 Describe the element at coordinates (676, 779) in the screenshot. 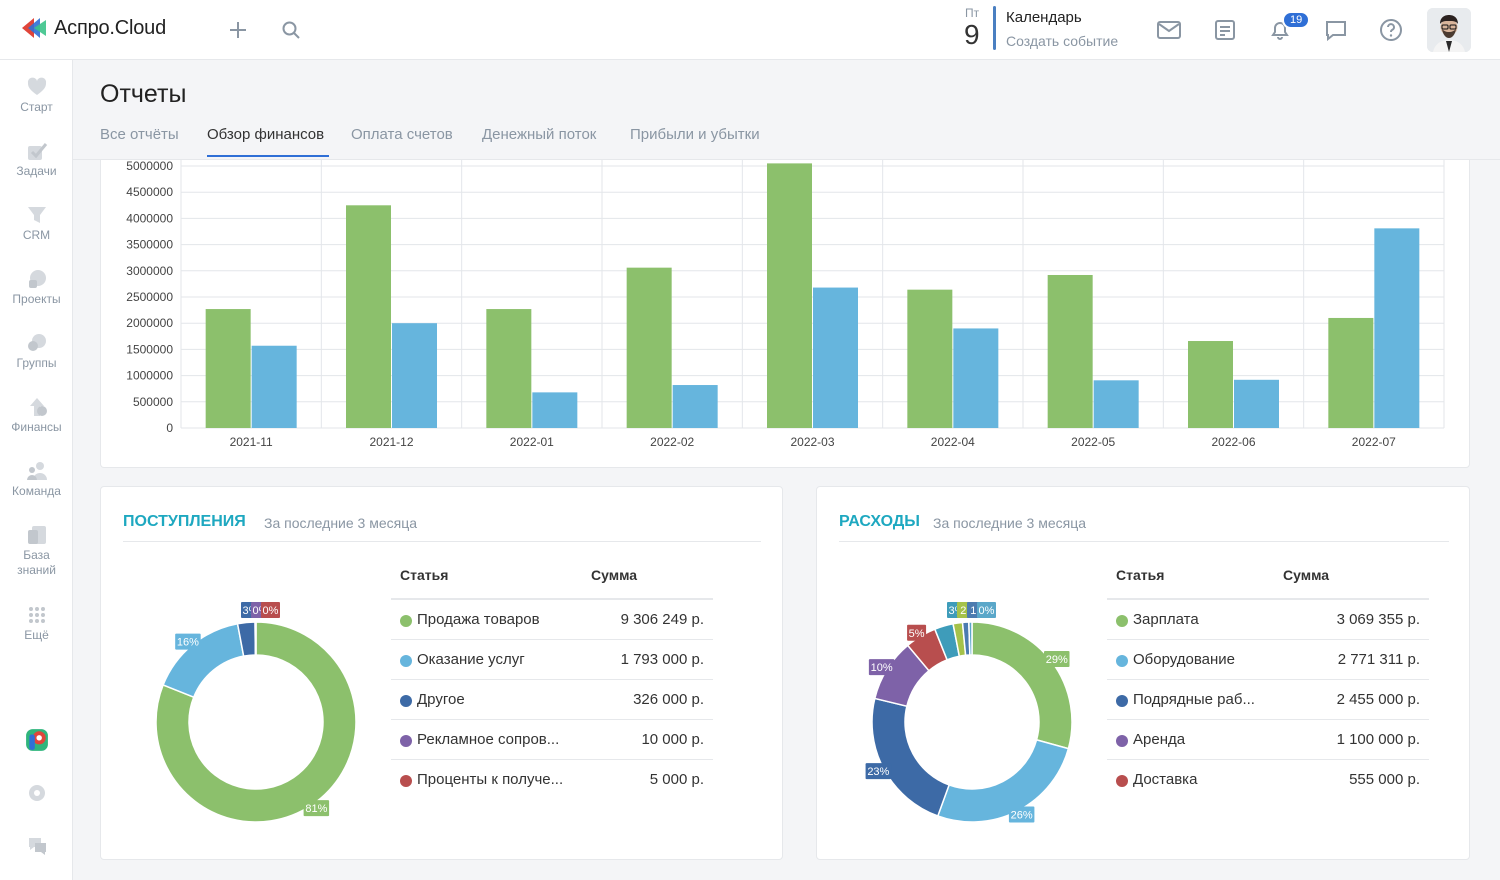

I see `row-sum: 5 000 р.` at that location.